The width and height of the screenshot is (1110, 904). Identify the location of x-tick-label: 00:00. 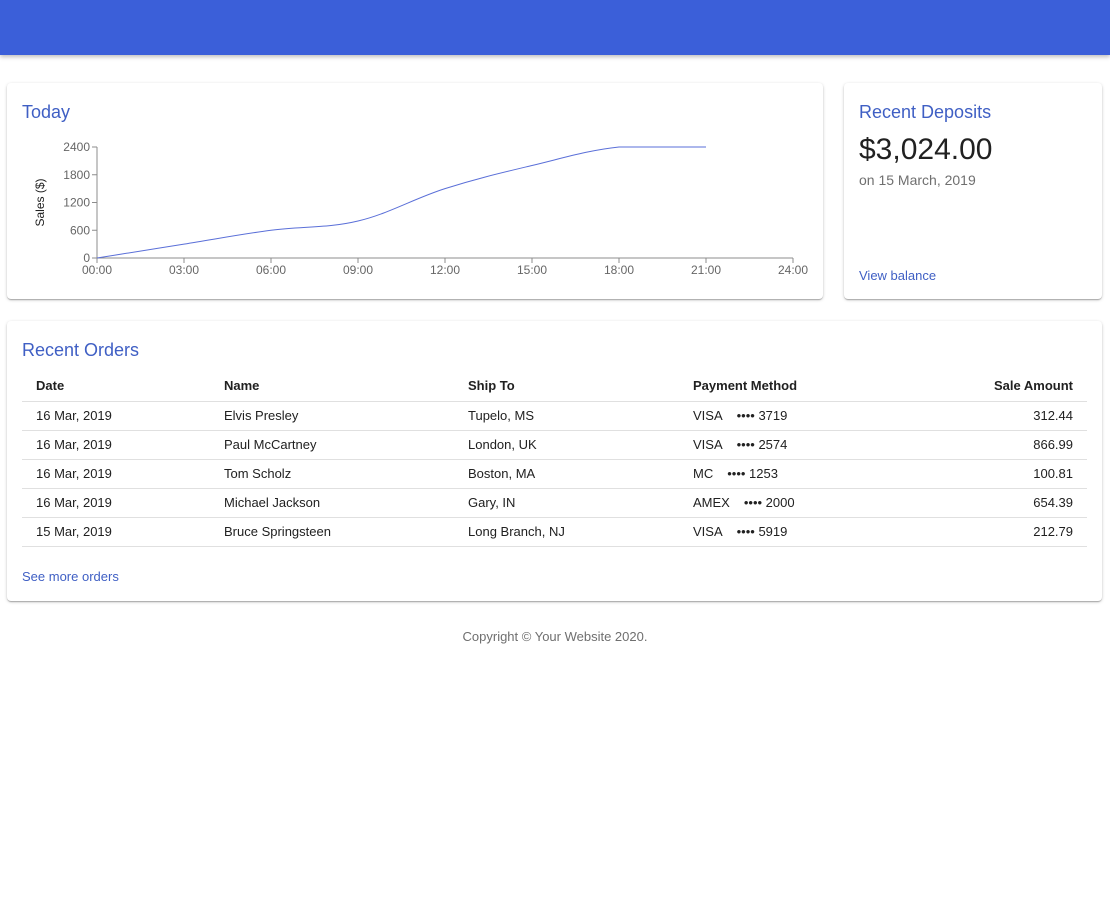
(97, 270).